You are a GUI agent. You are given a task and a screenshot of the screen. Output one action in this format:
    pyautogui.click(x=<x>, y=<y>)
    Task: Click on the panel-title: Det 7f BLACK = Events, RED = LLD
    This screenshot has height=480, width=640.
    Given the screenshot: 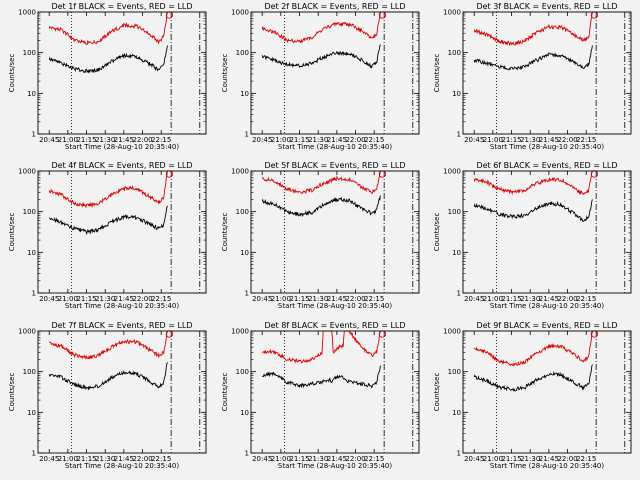 What is the action you would take?
    pyautogui.click(x=121, y=325)
    